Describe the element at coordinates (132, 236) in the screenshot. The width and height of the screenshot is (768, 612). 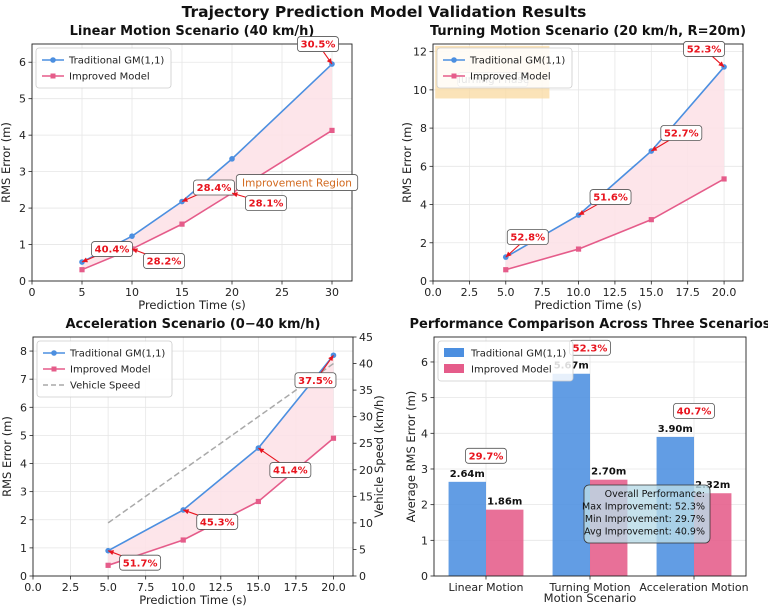
I see `traditional-point` at that location.